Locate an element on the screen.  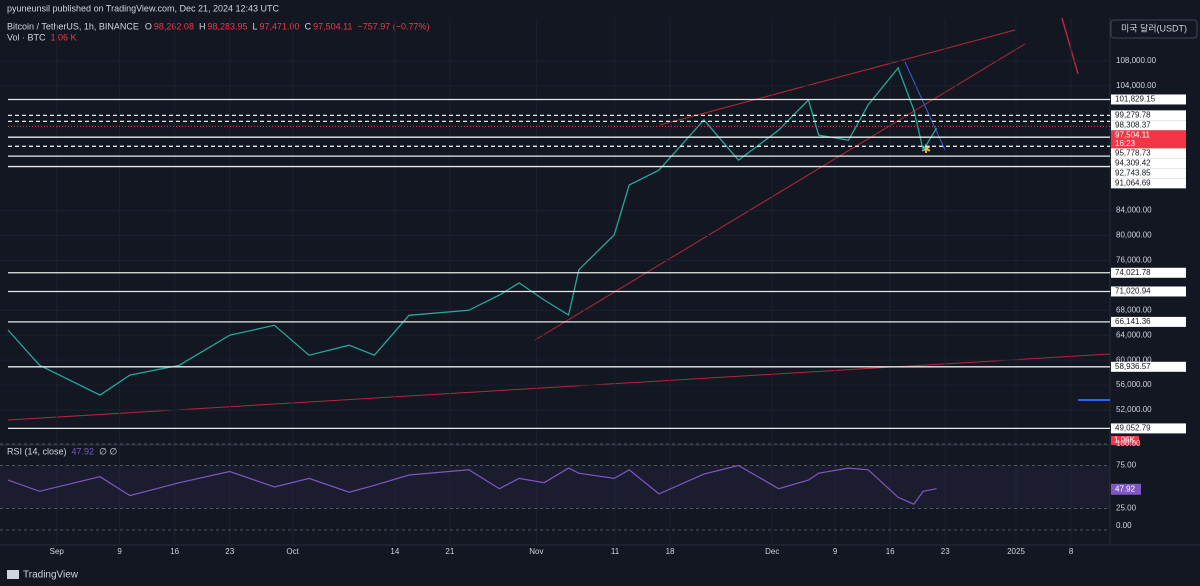
volume-label: 1.06K is located at coordinates (1125, 440).